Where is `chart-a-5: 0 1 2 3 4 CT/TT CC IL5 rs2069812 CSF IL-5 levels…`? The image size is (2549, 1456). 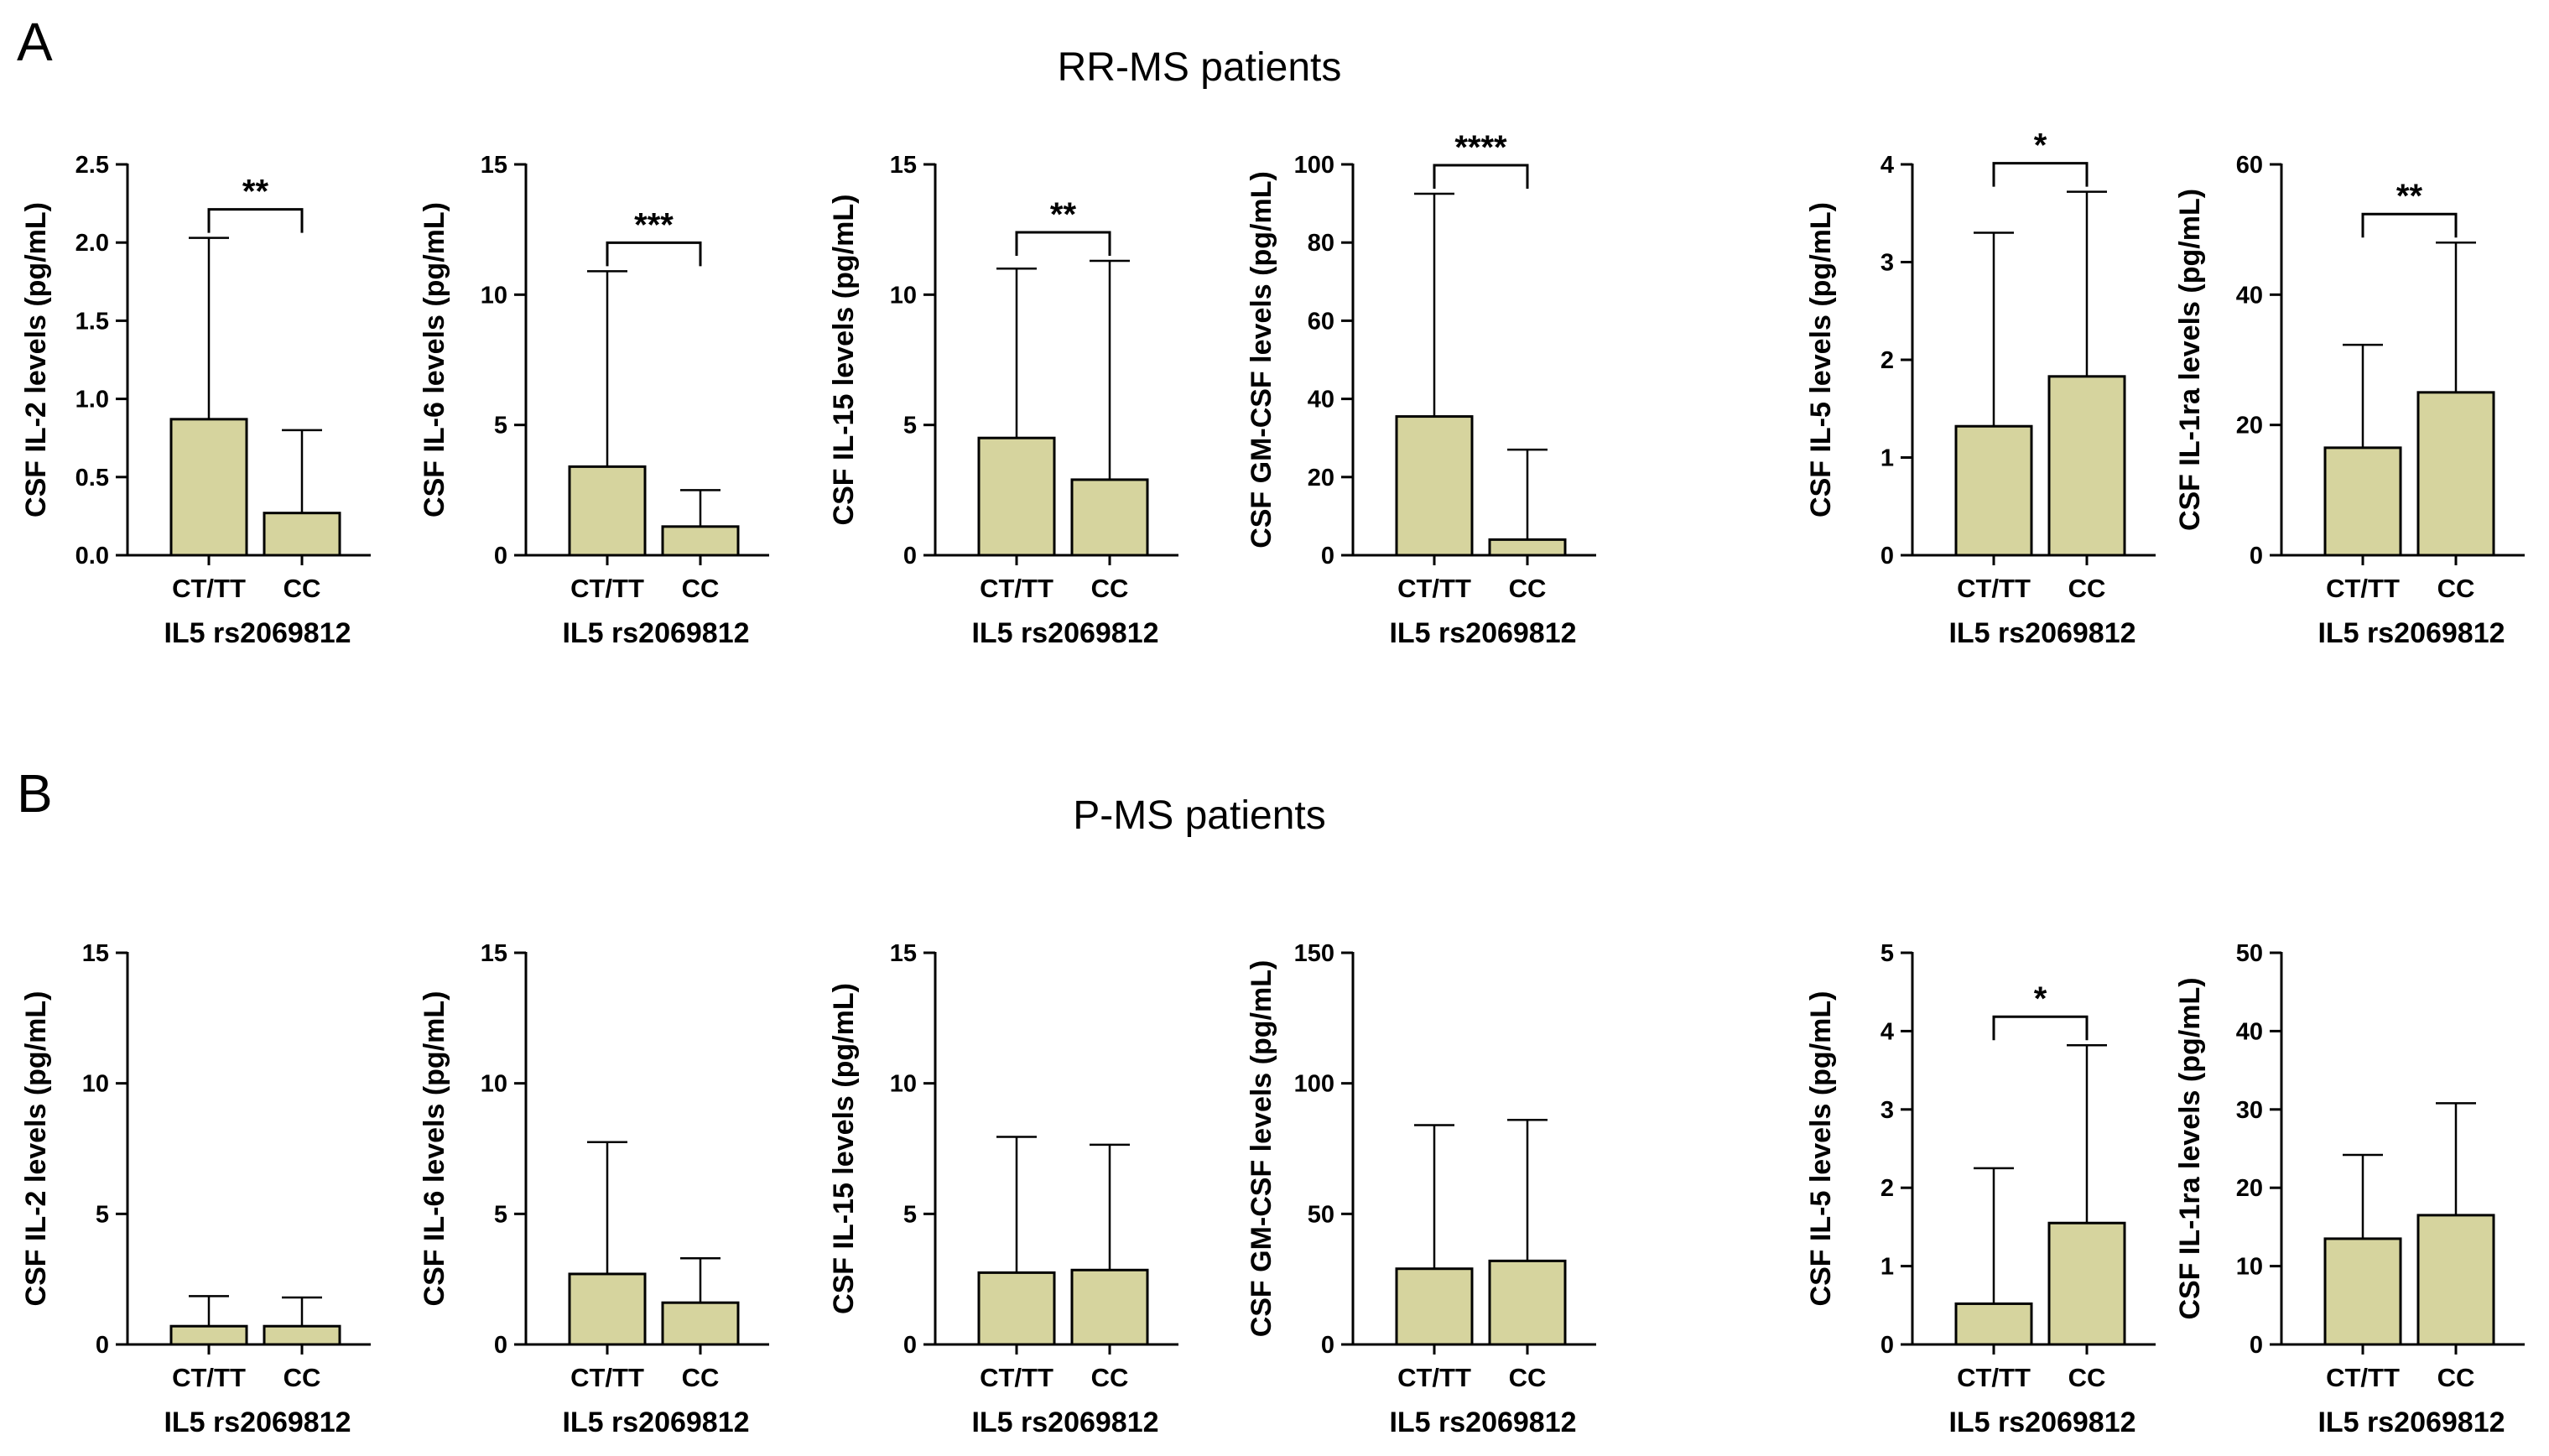 chart-a-5: 0 1 2 3 4 CT/TT CC IL5 rs2069812 CSF IL-5 levels… is located at coordinates (1980, 388).